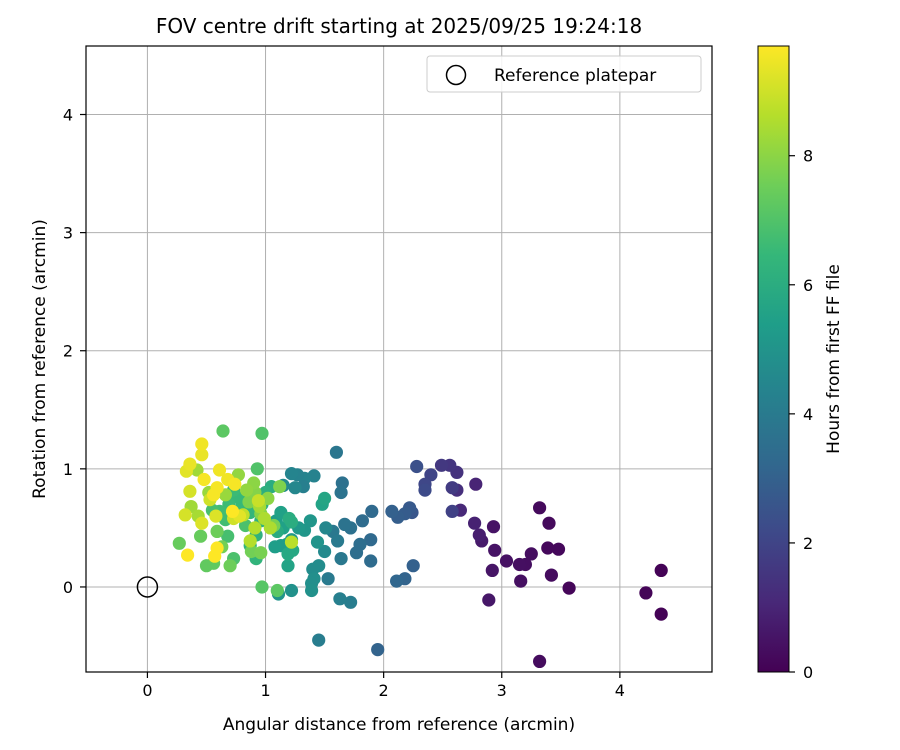 The width and height of the screenshot is (900, 750). Describe the element at coordinates (502, 690) in the screenshot. I see `x-tick-label: 3` at that location.